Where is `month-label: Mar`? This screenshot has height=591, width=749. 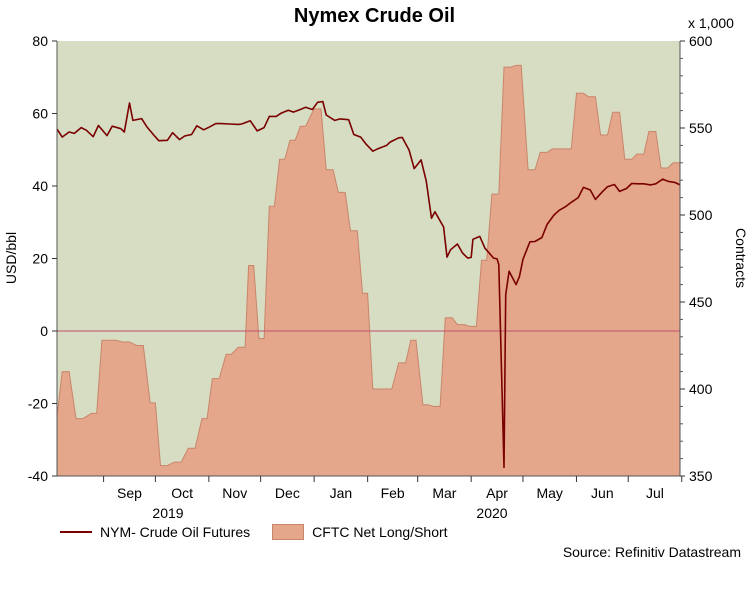 month-label: Mar is located at coordinates (444, 493).